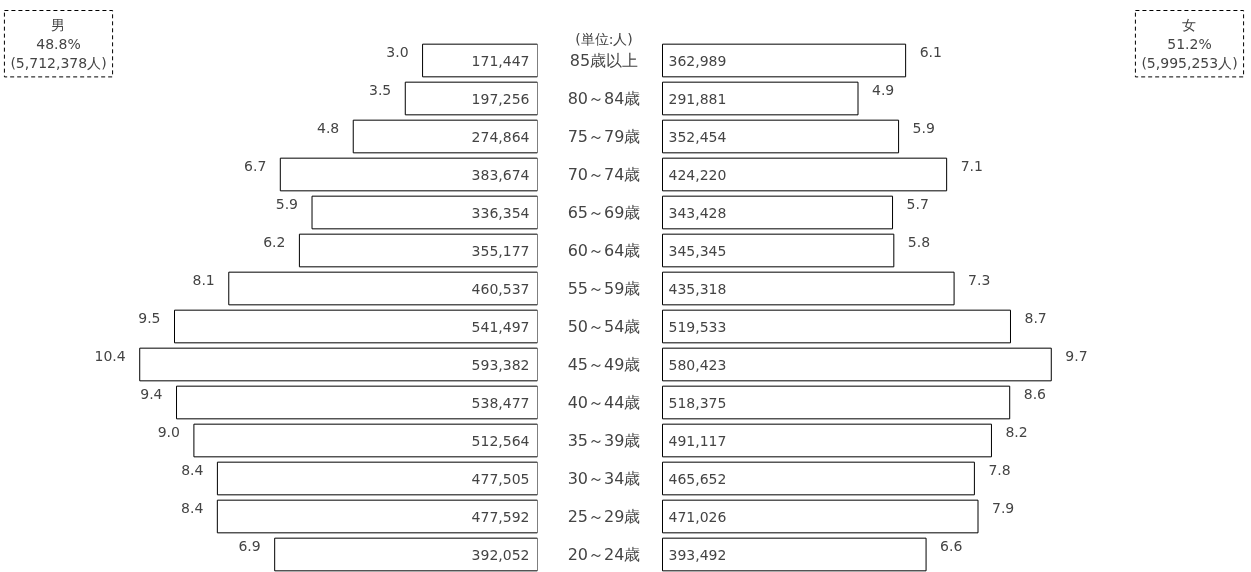 The height and width of the screenshot is (572, 1251). Describe the element at coordinates (203, 279) in the screenshot. I see `annotation: 8.1` at that location.